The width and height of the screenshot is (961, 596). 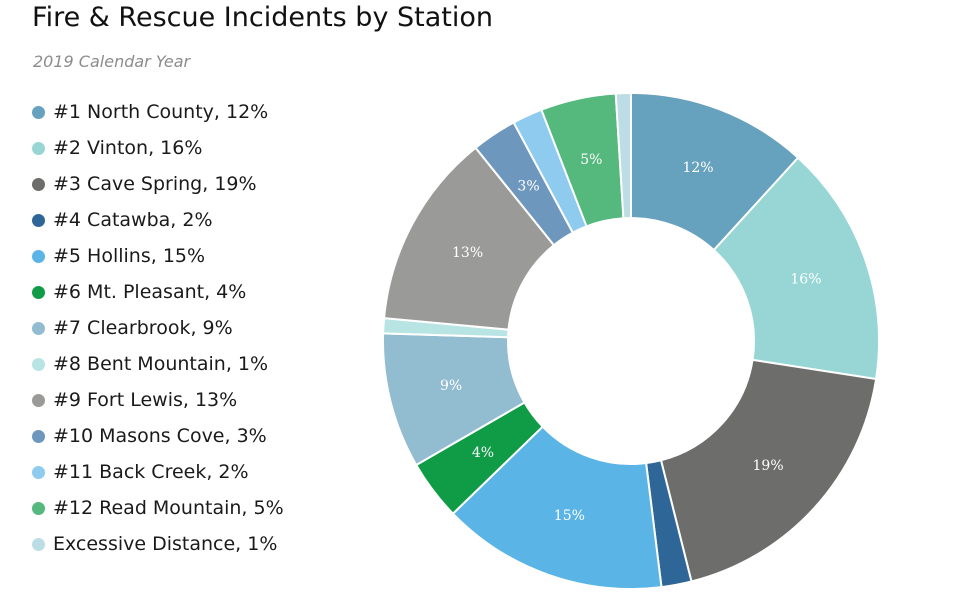 I want to click on slice-data-label: 9%, so click(x=451, y=386).